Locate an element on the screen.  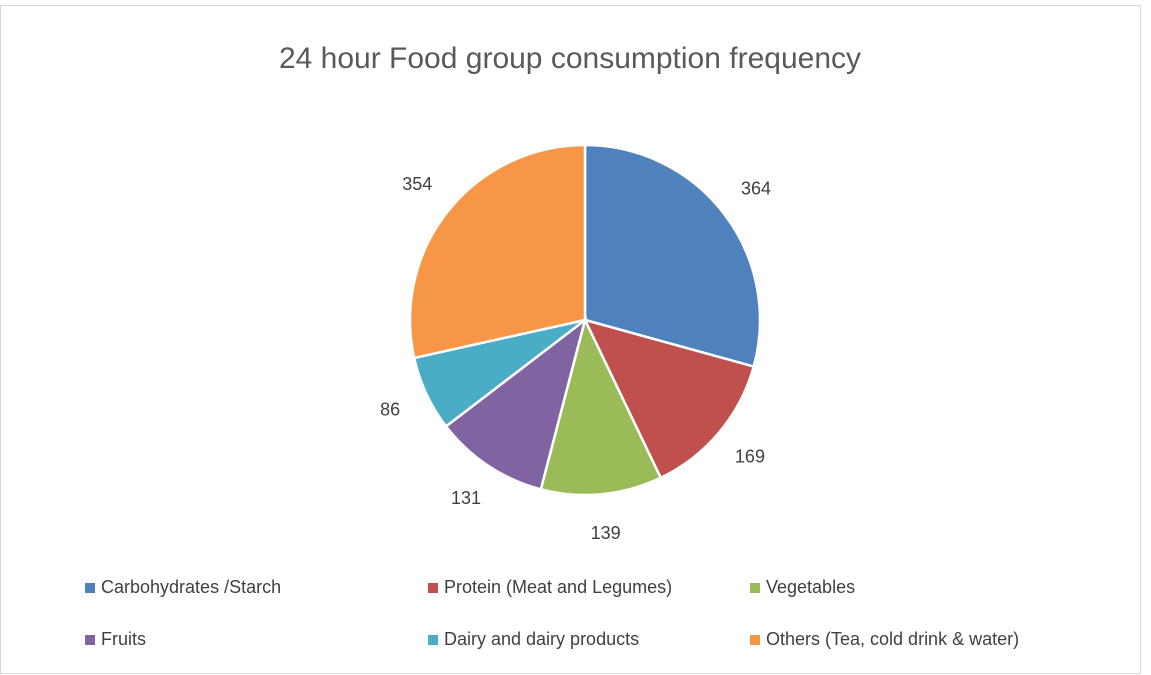
data-label: 139 is located at coordinates (606, 533).